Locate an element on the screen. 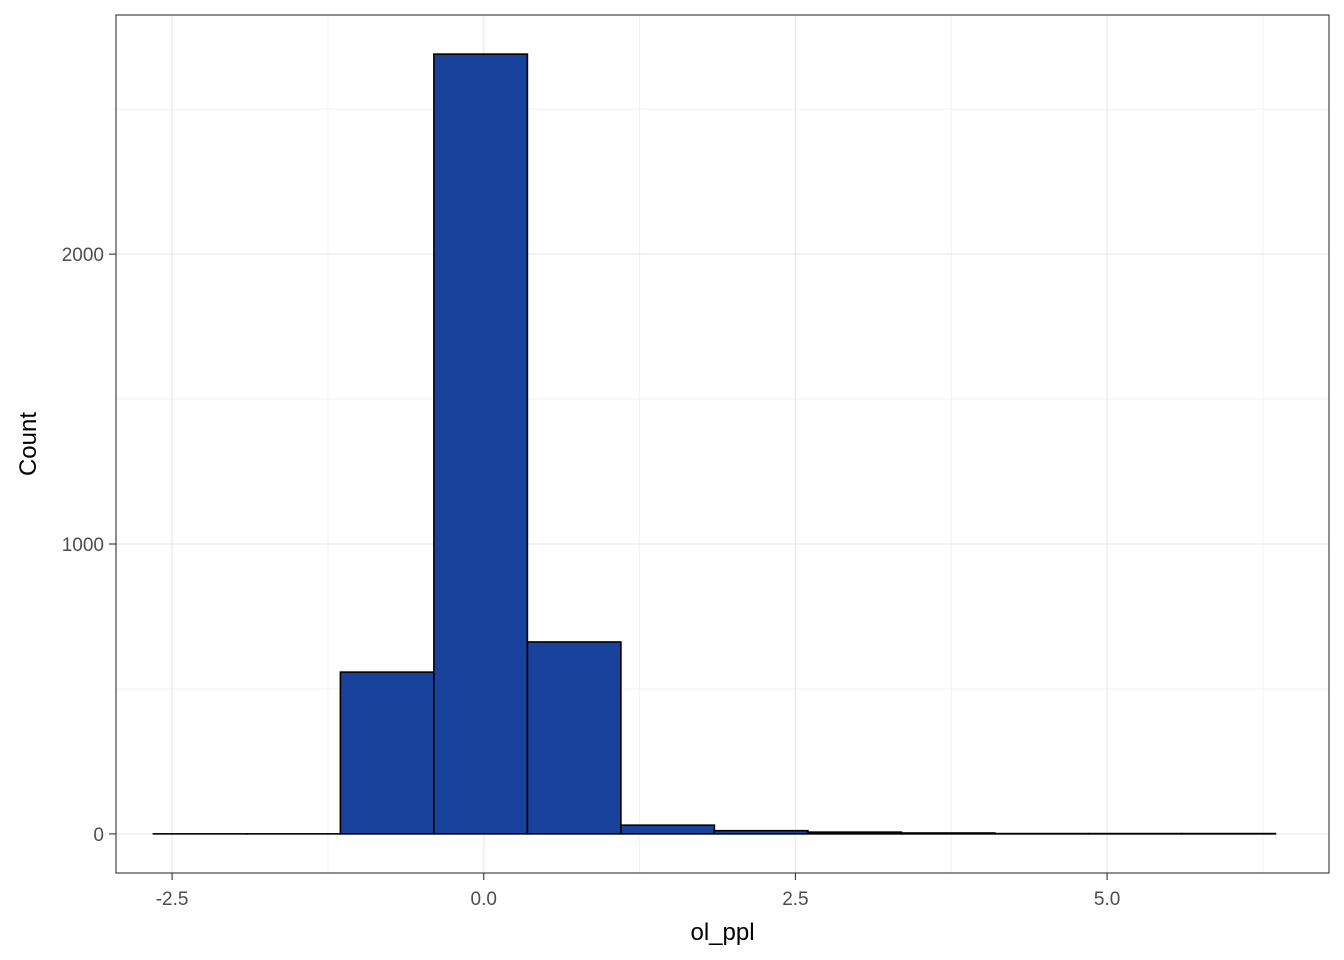 This screenshot has height=960, width=1344. y-tick-label: 1000 is located at coordinates (83, 545).